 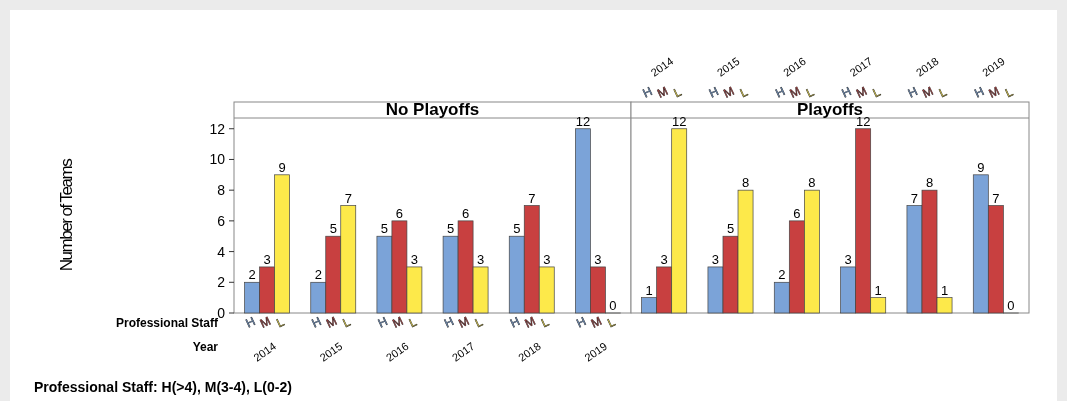 I want to click on y-tick-label: 6, so click(x=221, y=220).